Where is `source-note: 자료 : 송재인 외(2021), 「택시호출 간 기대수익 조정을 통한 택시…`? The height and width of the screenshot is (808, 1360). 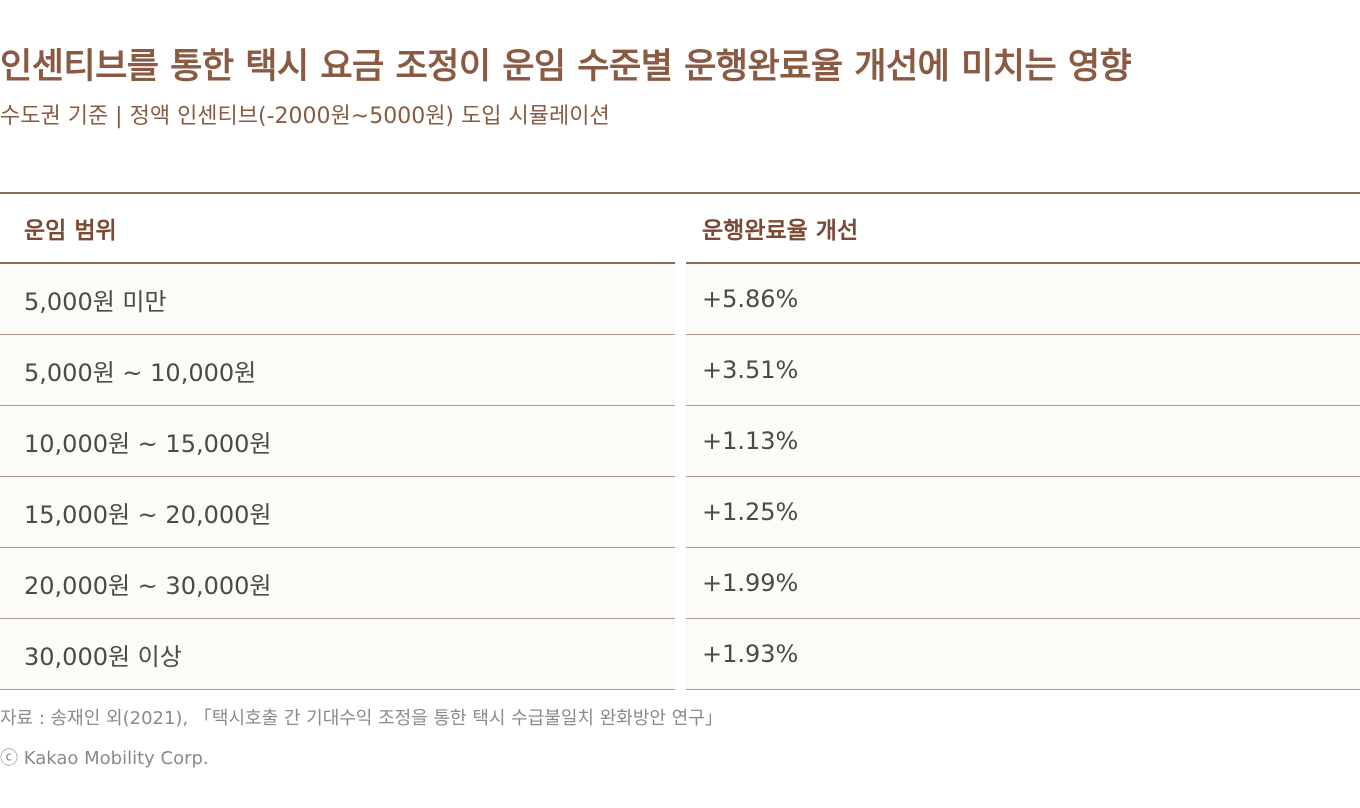 source-note: 자료 : 송재인 외(2021), 「택시호출 간 기대수익 조정을 통한 택시… is located at coordinates (361, 718).